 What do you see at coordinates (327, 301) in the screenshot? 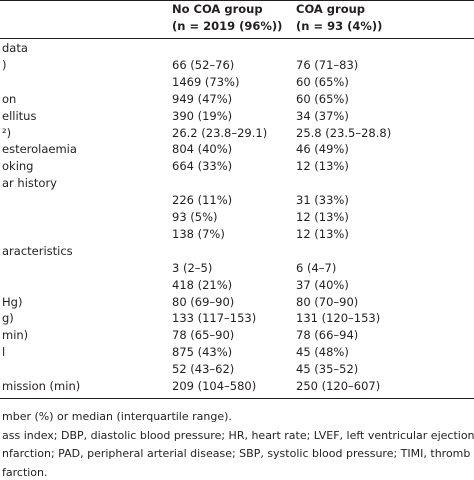
I see `cell: 80 (70–90)` at bounding box center [327, 301].